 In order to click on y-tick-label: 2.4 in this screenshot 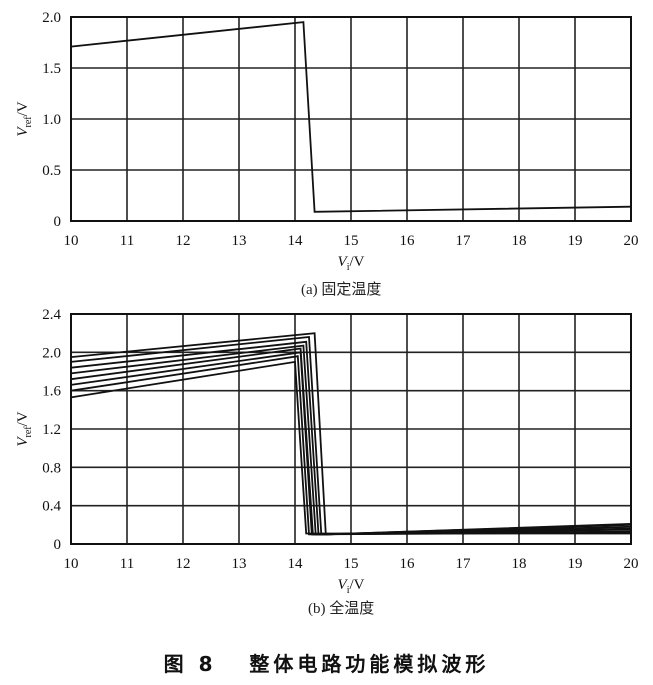, I will do `click(51, 315)`.